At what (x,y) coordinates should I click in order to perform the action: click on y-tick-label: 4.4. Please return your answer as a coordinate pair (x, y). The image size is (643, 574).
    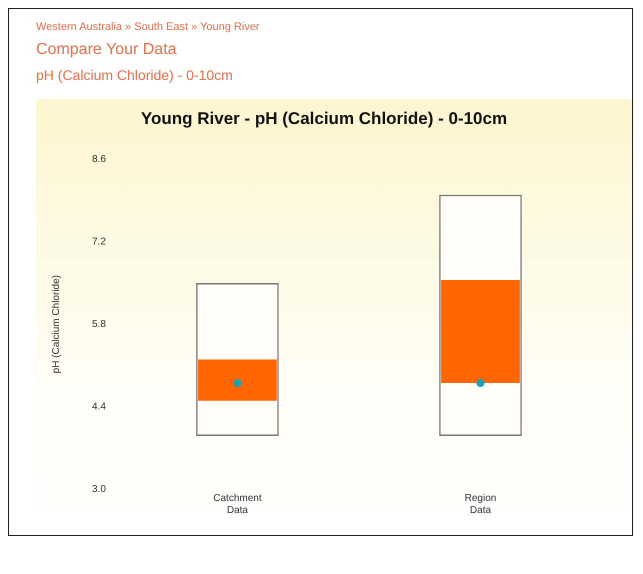
    Looking at the image, I should click on (99, 406).